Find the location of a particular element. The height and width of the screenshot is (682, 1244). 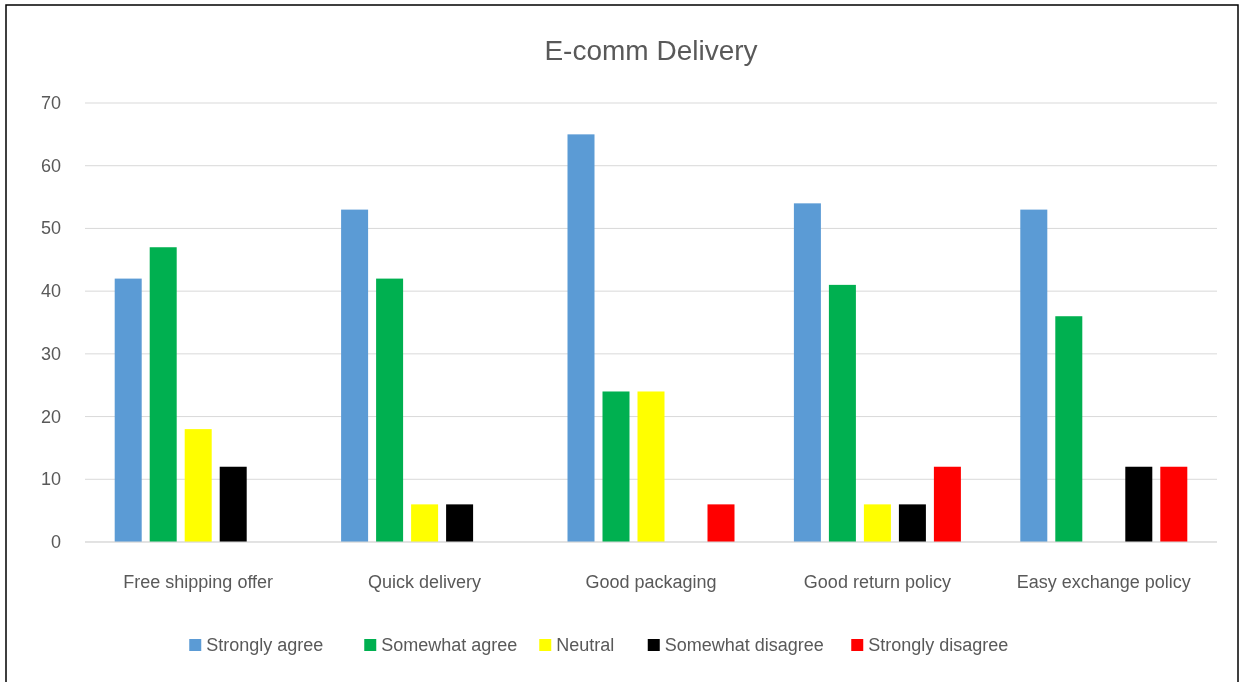

x-tick-label: Quick delivery is located at coordinates (425, 582).